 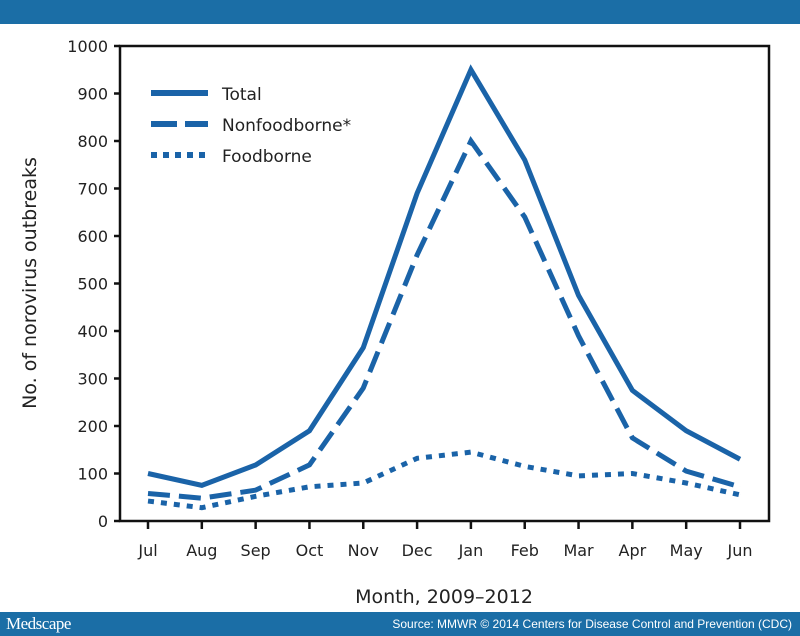 What do you see at coordinates (286, 126) in the screenshot?
I see `legend-label: Nonfoodborne*` at bounding box center [286, 126].